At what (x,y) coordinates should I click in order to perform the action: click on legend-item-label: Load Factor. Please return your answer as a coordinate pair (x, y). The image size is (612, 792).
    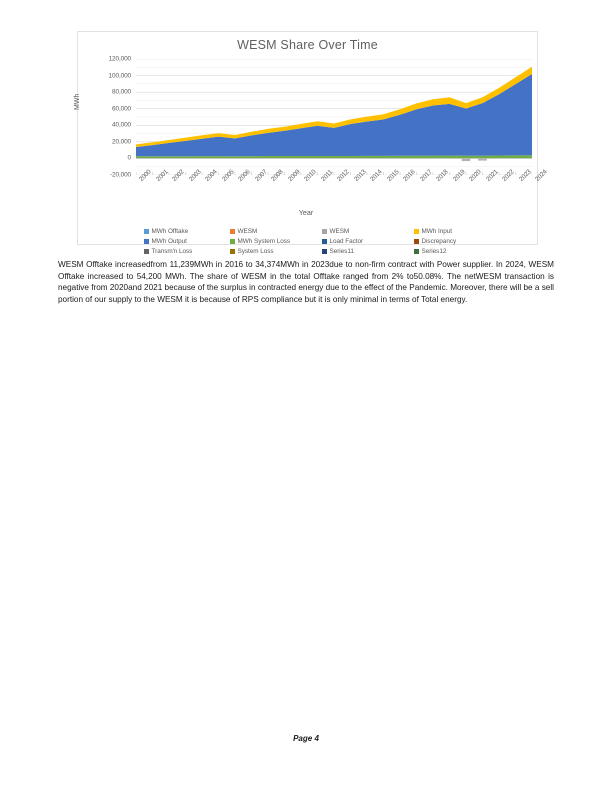
    Looking at the image, I should click on (346, 242).